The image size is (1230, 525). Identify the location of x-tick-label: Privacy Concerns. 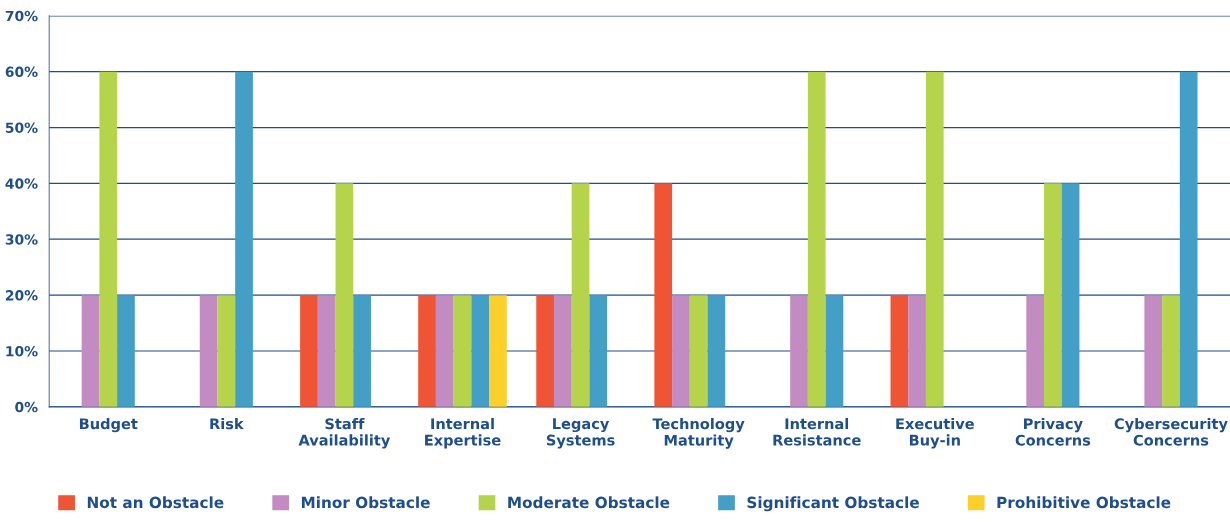
(1053, 431).